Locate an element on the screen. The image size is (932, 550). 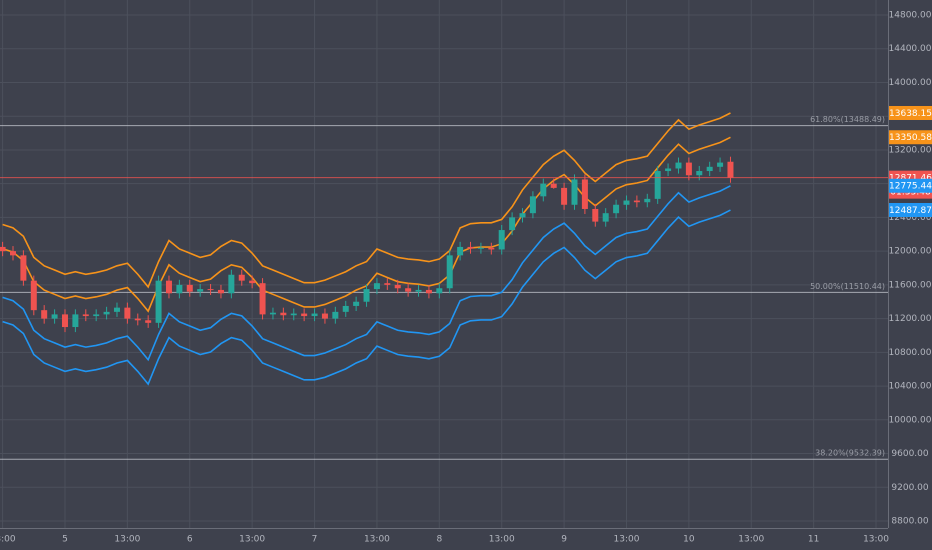
y-tick-label: 12400.00 is located at coordinates (910, 218).